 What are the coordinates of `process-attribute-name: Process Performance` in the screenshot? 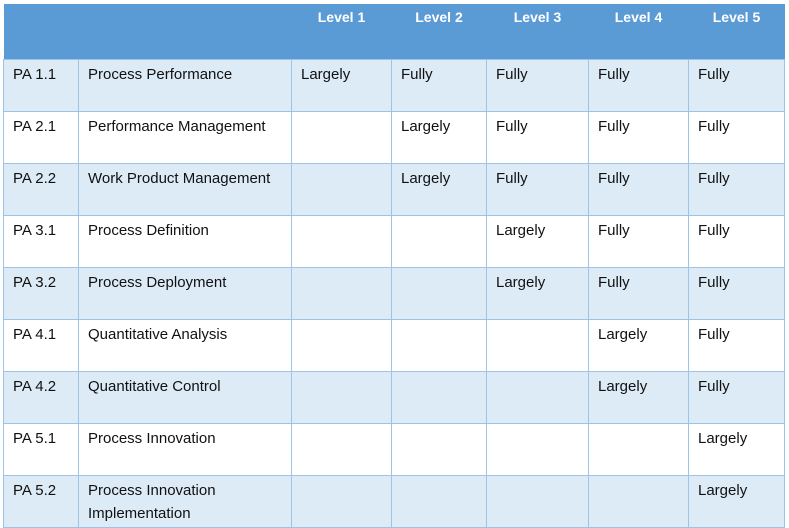 It's located at (185, 85).